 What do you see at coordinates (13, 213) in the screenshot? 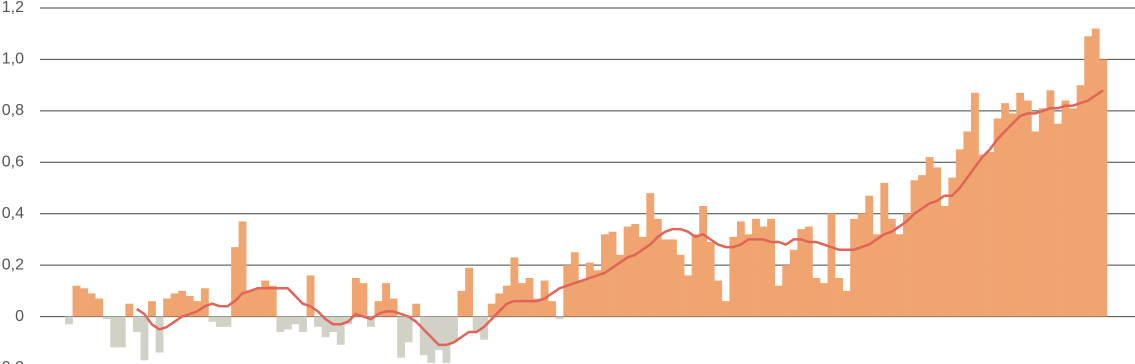
I see `y-tick-label: 0,4` at bounding box center [13, 213].